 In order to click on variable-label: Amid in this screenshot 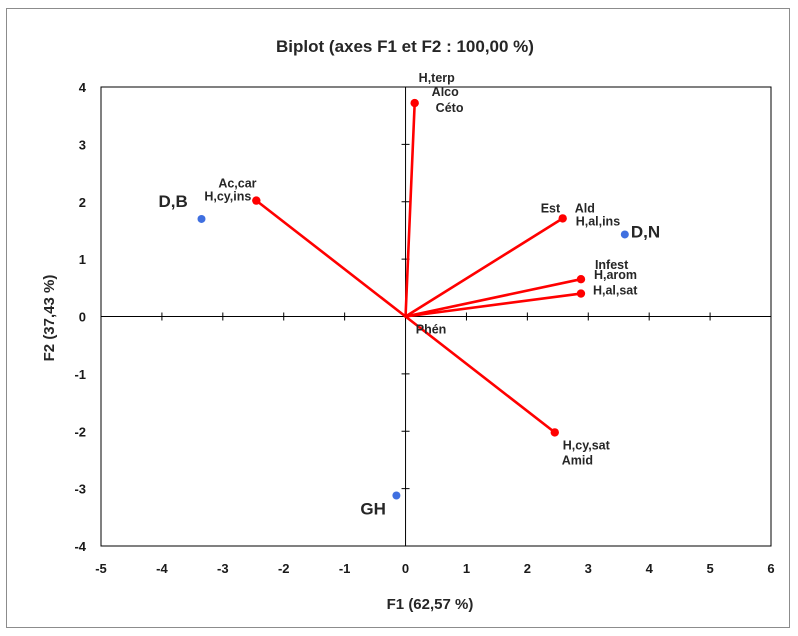, I will do `click(577, 460)`.